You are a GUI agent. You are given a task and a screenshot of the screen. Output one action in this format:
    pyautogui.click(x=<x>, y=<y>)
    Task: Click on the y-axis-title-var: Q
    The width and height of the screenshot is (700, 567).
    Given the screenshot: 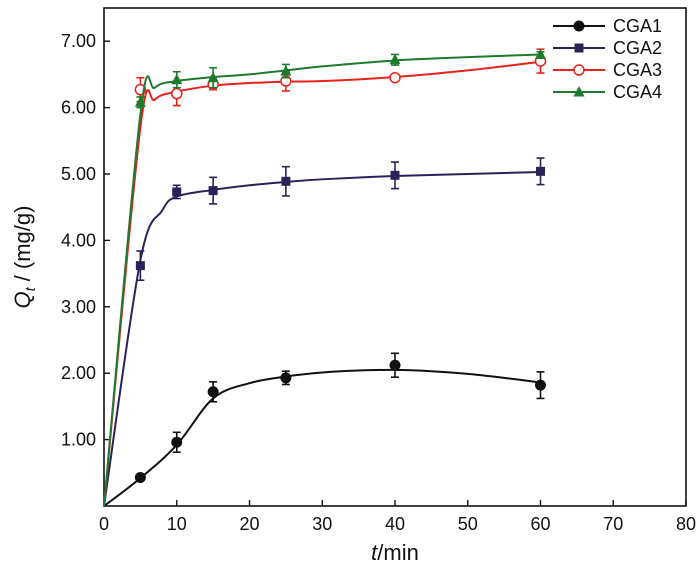 What is the action you would take?
    pyautogui.click(x=22, y=299)
    